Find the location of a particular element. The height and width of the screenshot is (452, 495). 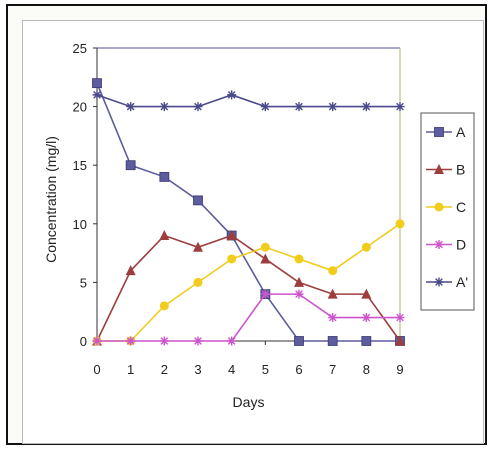

legend: A B C D A' is located at coordinates (447, 211).